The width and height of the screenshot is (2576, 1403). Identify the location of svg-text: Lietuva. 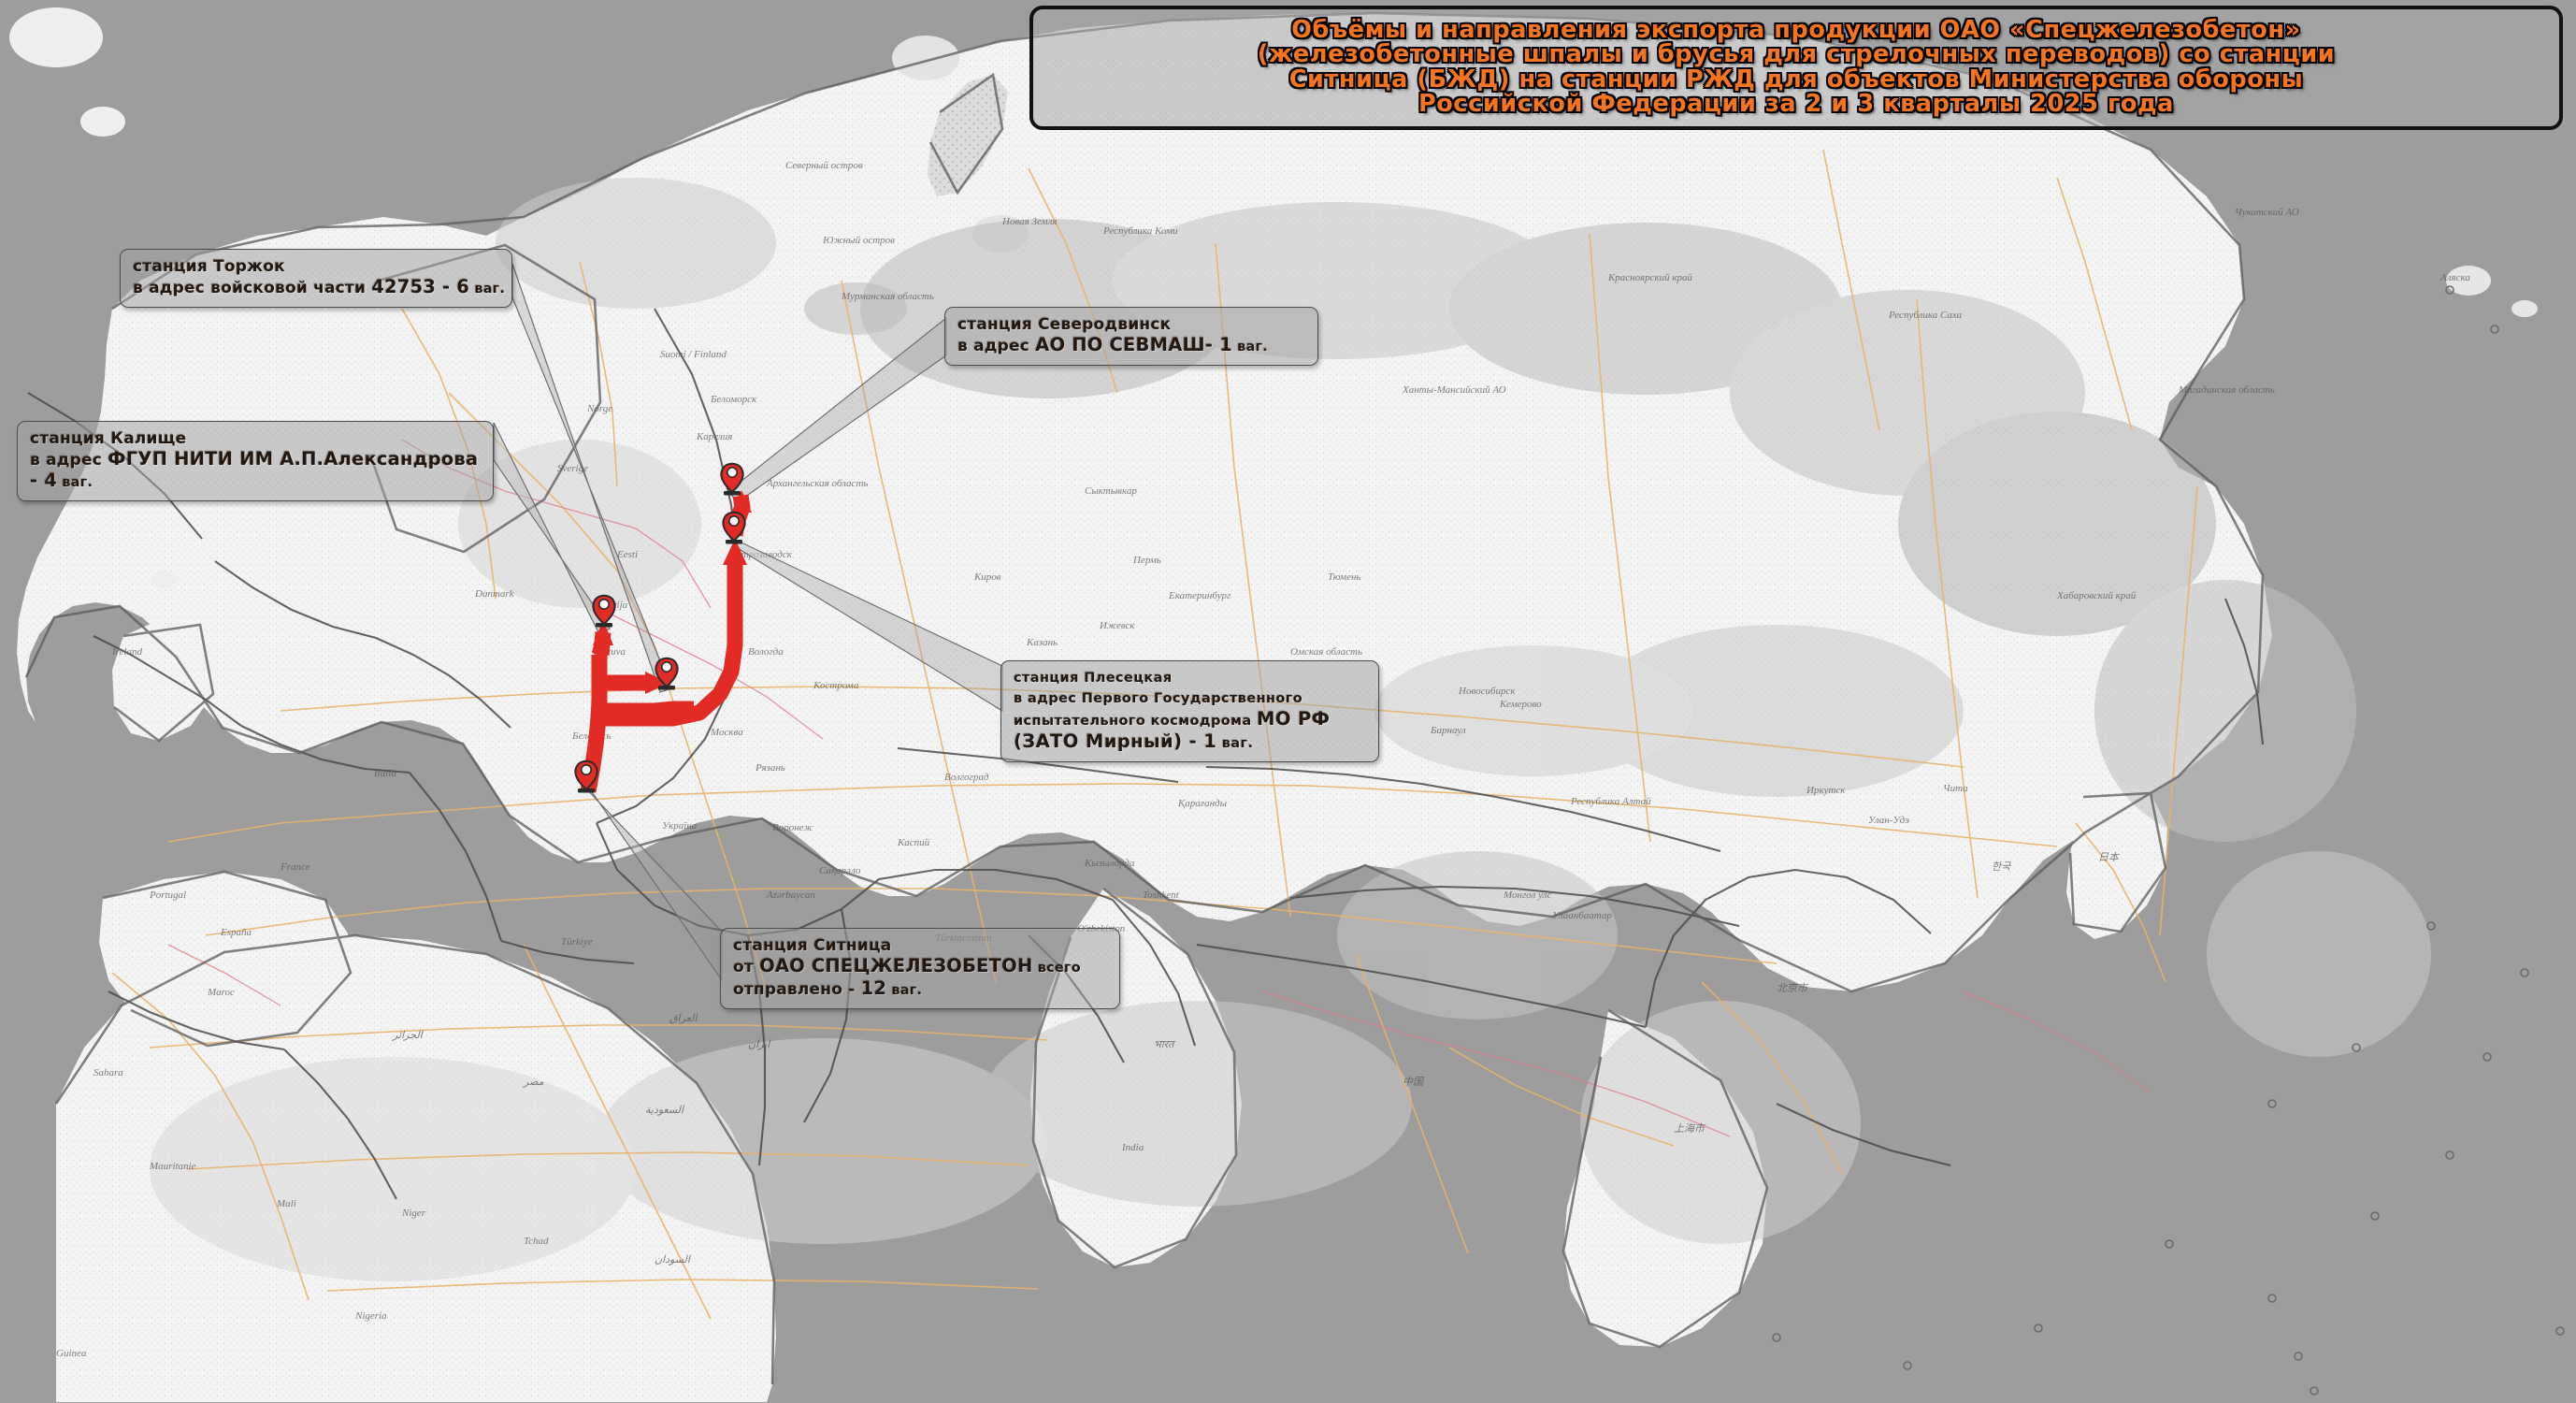
(610, 652).